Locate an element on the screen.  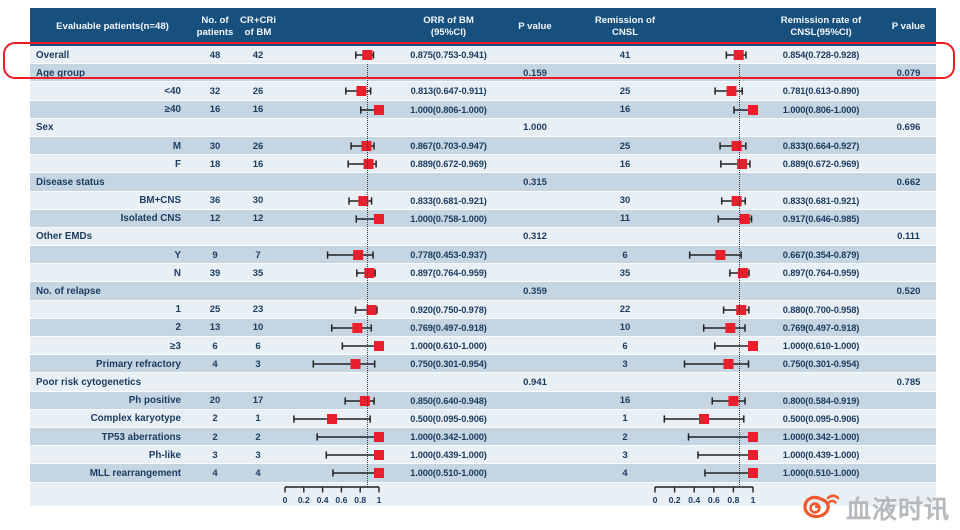
orr-axis: 0 0.2 0.4 0.6 0.8 1 is located at coordinates (332, 495).